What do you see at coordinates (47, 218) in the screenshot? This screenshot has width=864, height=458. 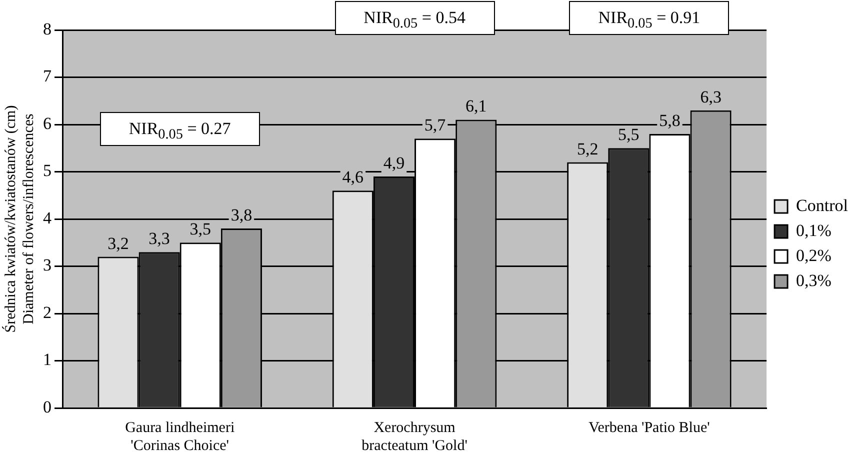 I see `y-tick-label: 4` at bounding box center [47, 218].